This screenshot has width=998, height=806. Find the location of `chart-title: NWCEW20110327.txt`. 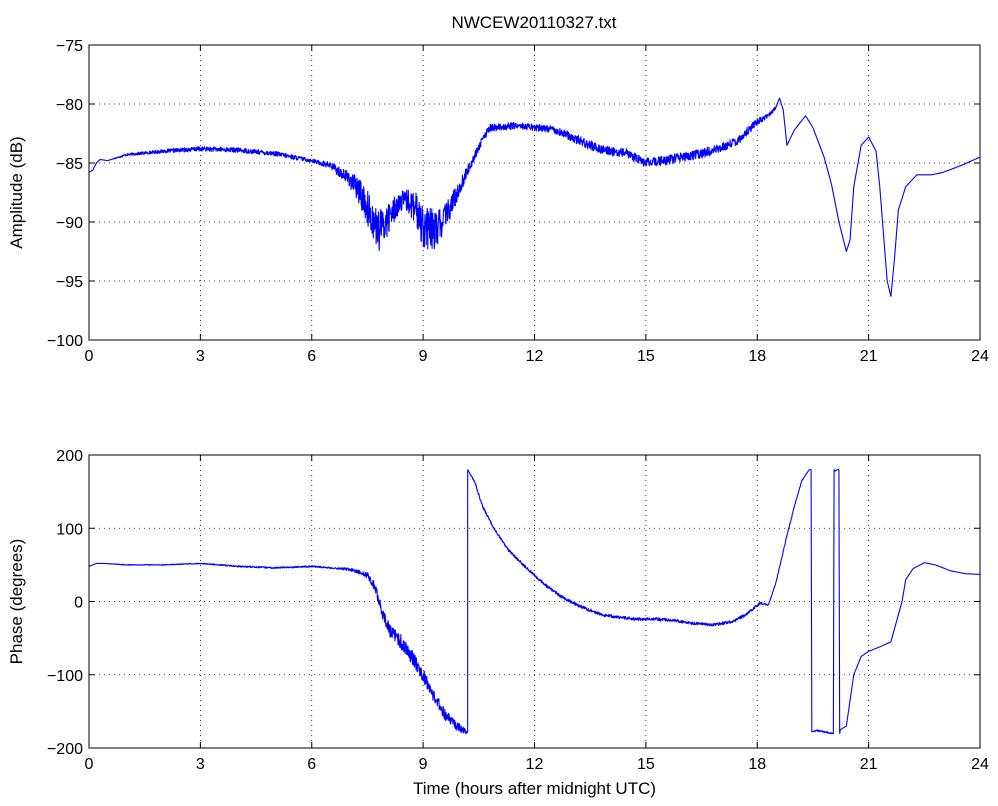

chart-title: NWCEW20110327.txt is located at coordinates (533, 22).